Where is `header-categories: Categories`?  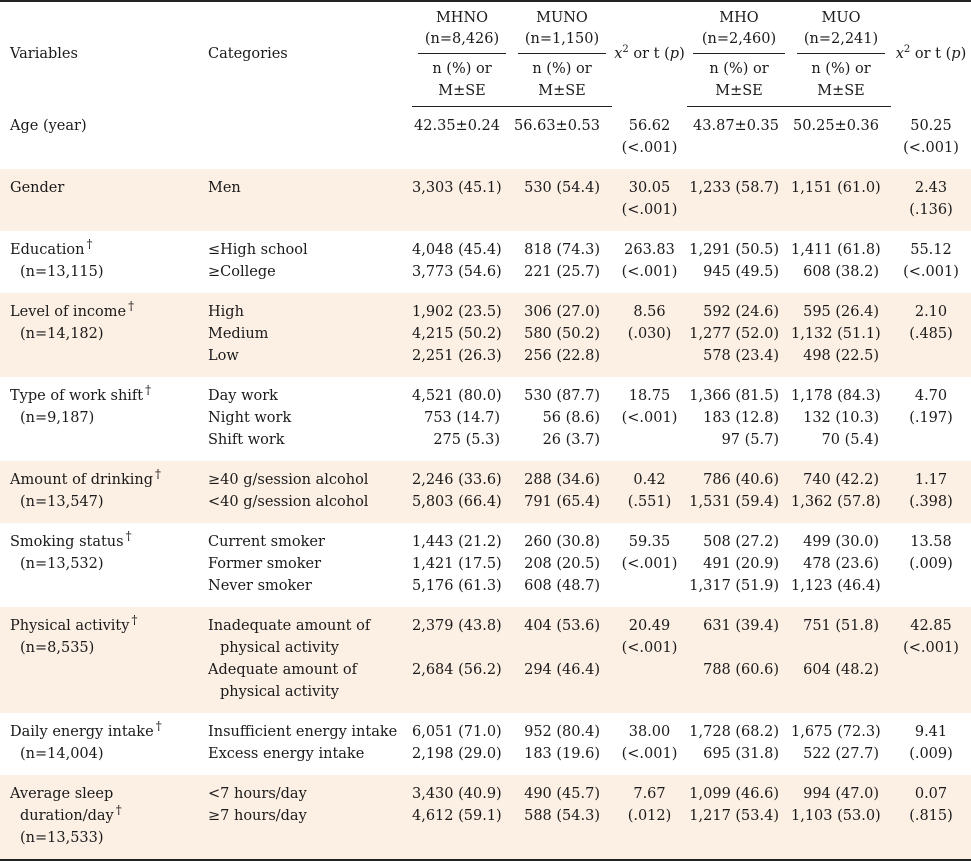
header-categories: Categories is located at coordinates (306, 53).